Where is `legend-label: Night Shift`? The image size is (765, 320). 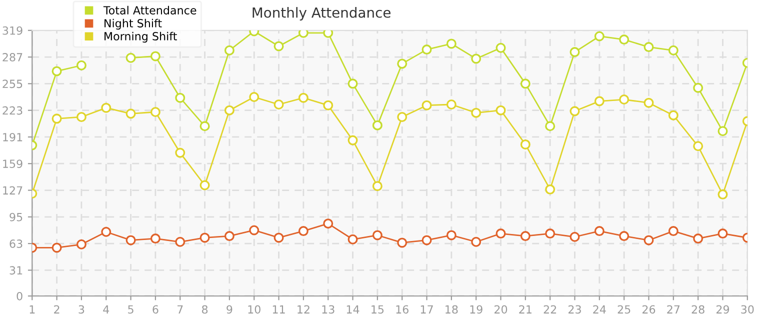
legend-label: Night Shift is located at coordinates (133, 24).